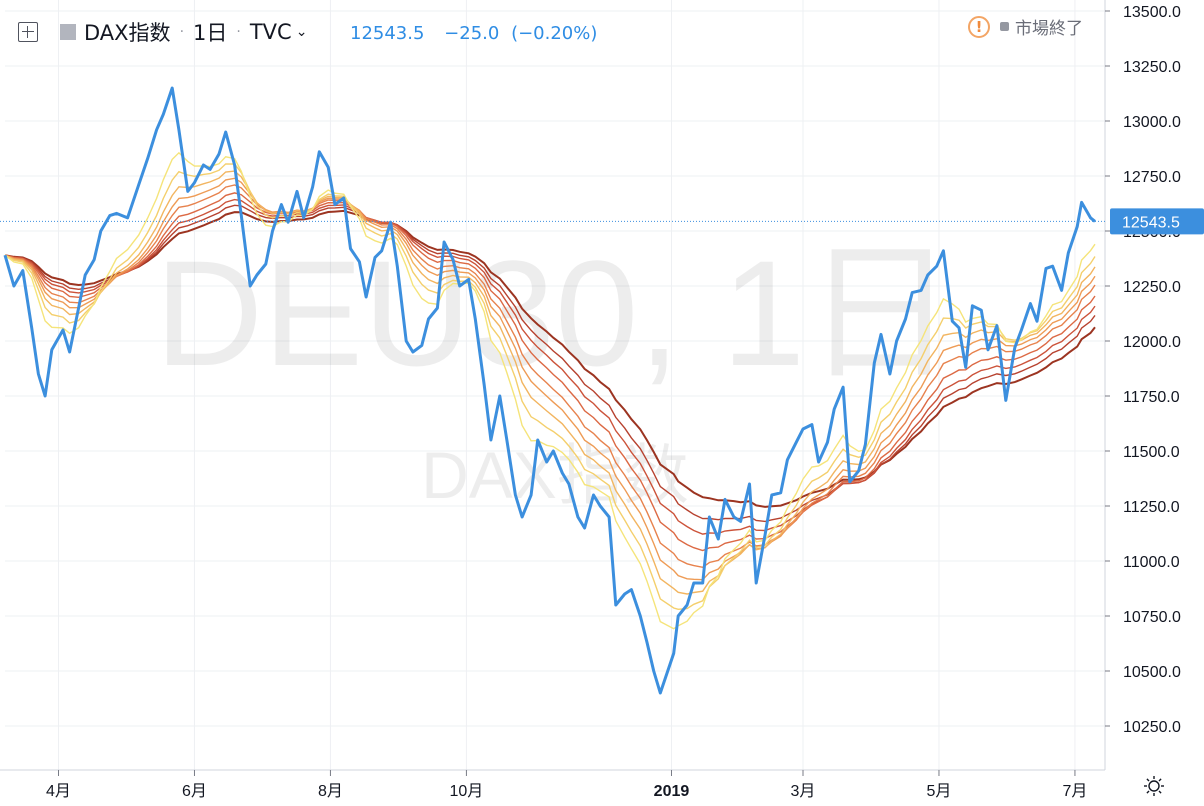 This screenshot has width=1204, height=806. What do you see at coordinates (1154, 786) in the screenshot?
I see `settings-gear-icon` at bounding box center [1154, 786].